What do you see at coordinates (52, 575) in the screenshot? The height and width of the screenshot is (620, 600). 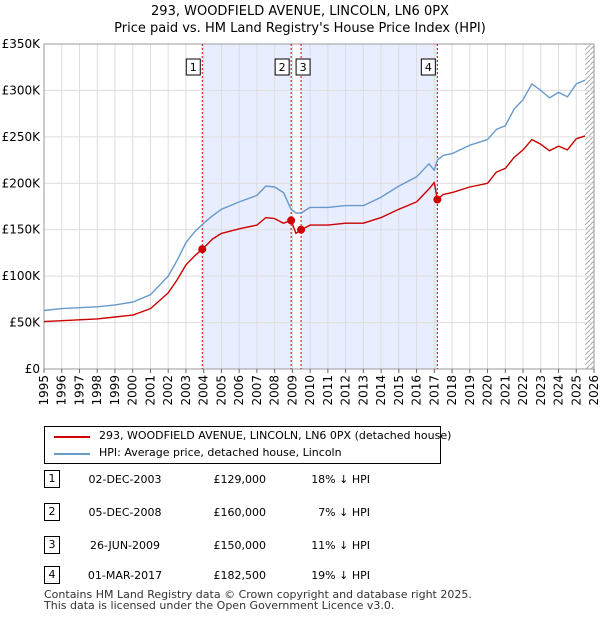 I see `sale-number-badge: 4` at bounding box center [52, 575].